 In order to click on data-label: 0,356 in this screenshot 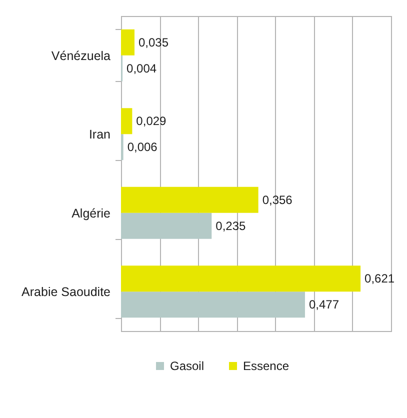, I will do `click(277, 199)`.